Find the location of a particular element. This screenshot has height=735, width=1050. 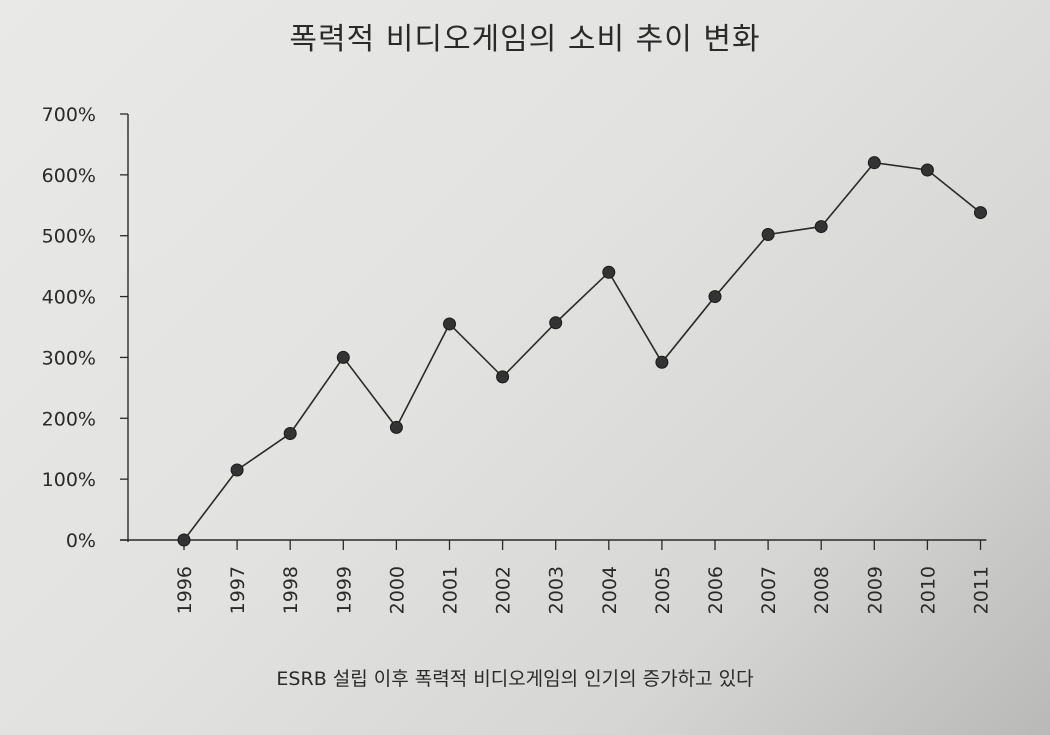

x-tick-label: 1998 is located at coordinates (291, 590).